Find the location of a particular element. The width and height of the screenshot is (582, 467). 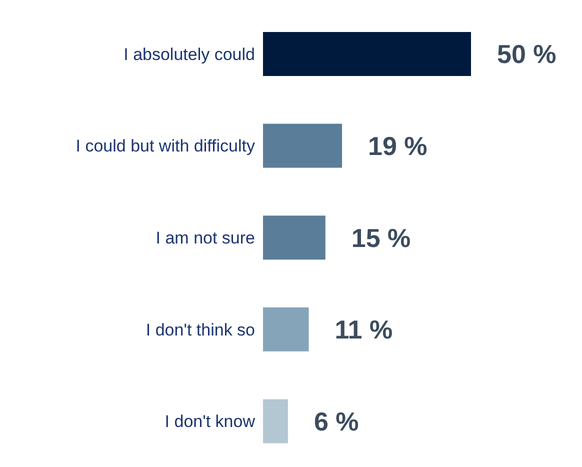

y-tick-label: I don't know is located at coordinates (210, 422).